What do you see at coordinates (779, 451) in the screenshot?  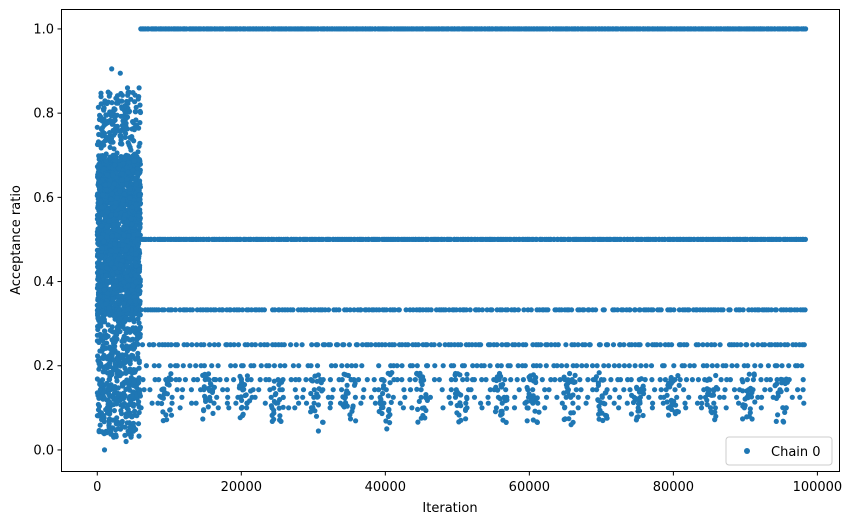 I see `legend: Chain 0` at bounding box center [779, 451].